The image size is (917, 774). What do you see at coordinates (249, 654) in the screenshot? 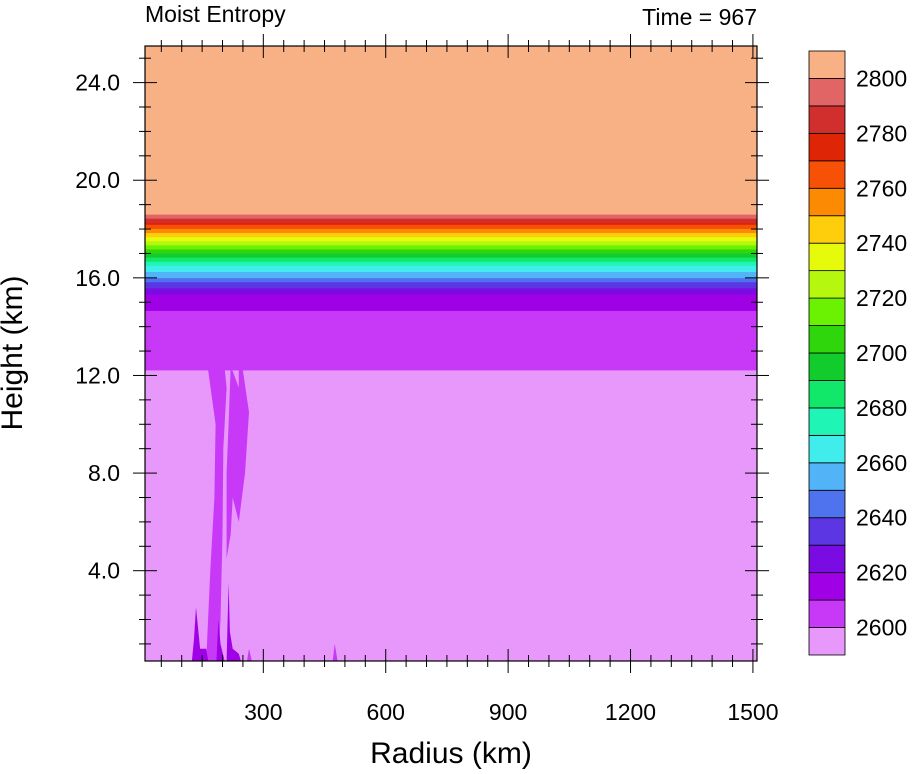
I see `entropy-anomaly` at bounding box center [249, 654].